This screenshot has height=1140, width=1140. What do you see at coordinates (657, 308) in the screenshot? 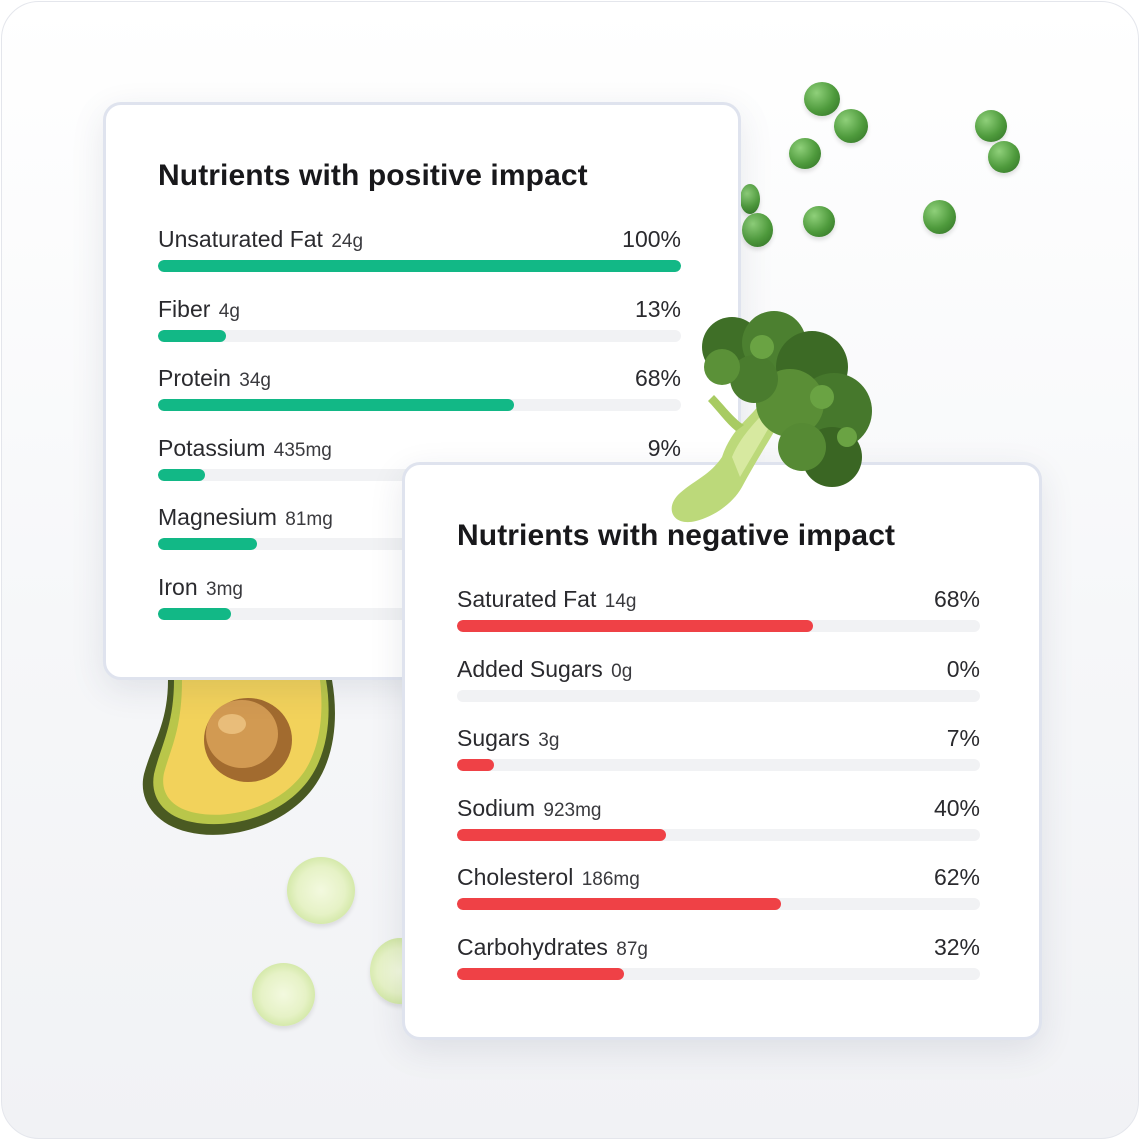
I see `nutrient-percent: 13%` at bounding box center [657, 308].